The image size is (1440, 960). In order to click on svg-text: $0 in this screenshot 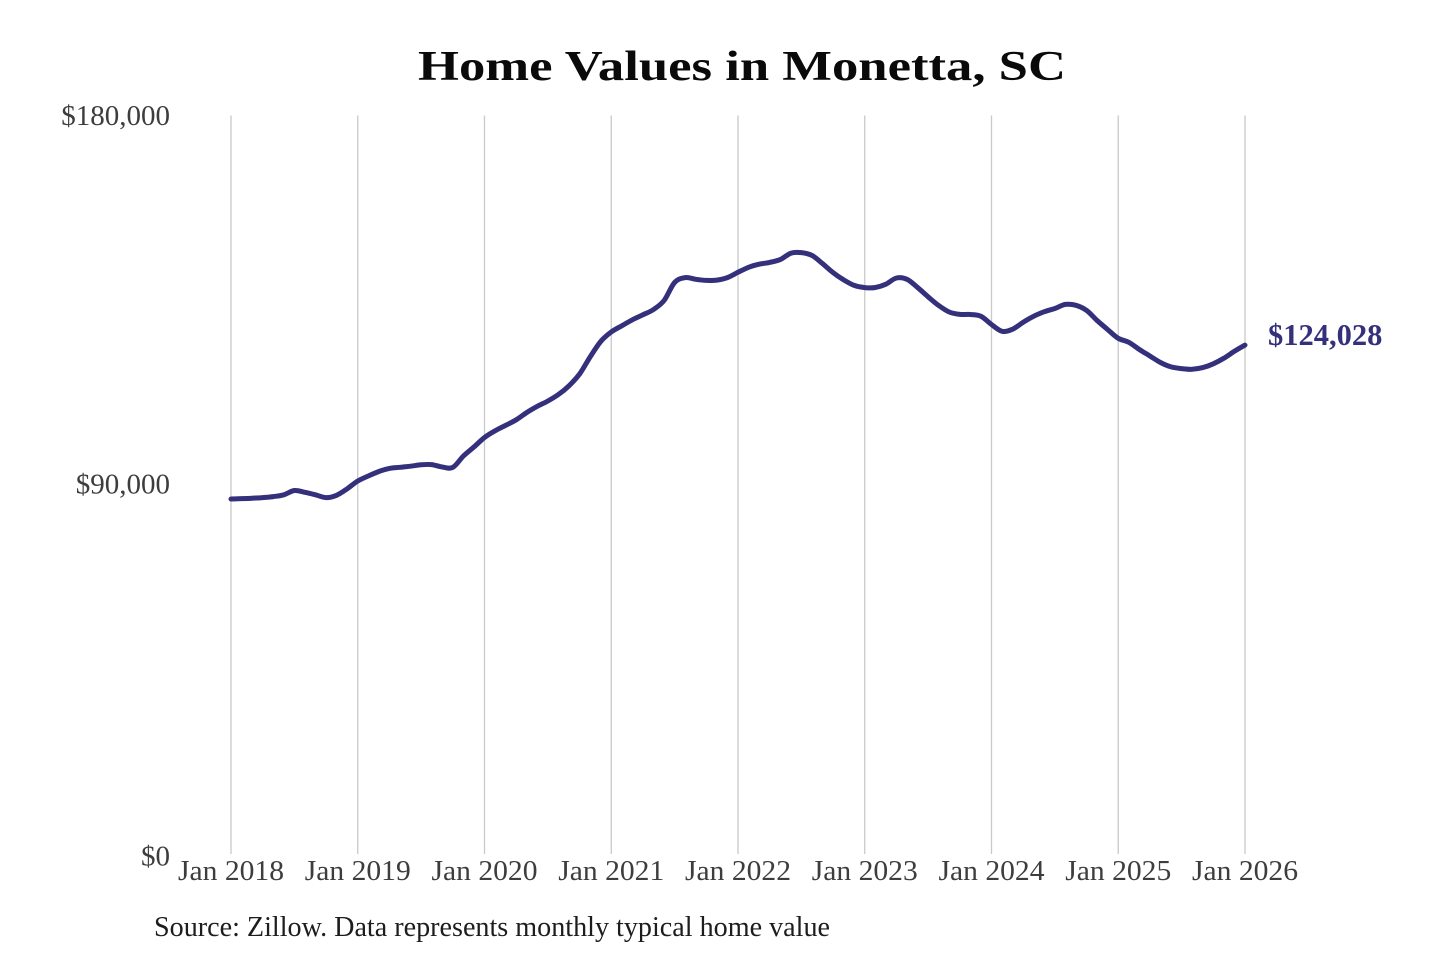, I will do `click(155, 857)`.